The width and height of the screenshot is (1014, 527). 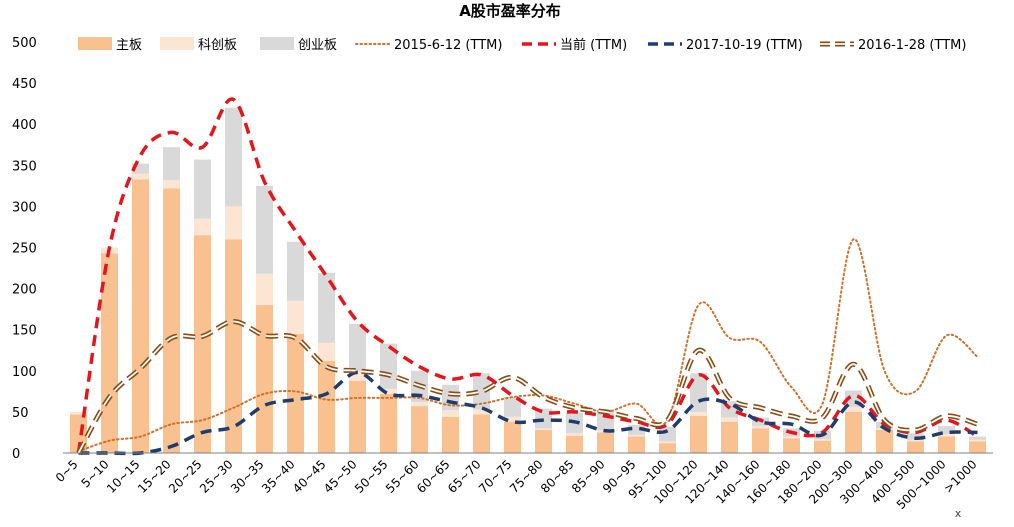 What do you see at coordinates (309, 476) in the screenshot?
I see `x-tick-label: 40~45` at bounding box center [309, 476].